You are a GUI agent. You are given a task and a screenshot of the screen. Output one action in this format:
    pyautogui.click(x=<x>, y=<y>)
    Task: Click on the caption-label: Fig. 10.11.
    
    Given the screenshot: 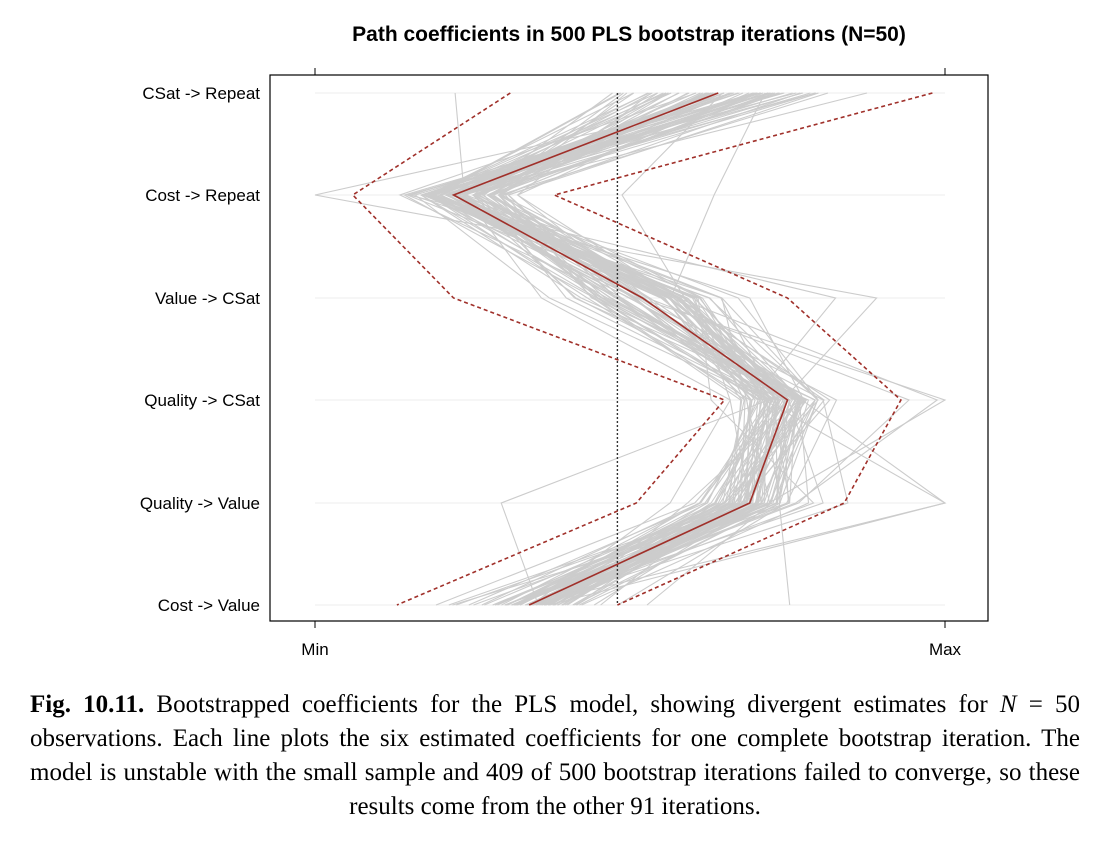 What is the action you would take?
    pyautogui.click(x=87, y=704)
    